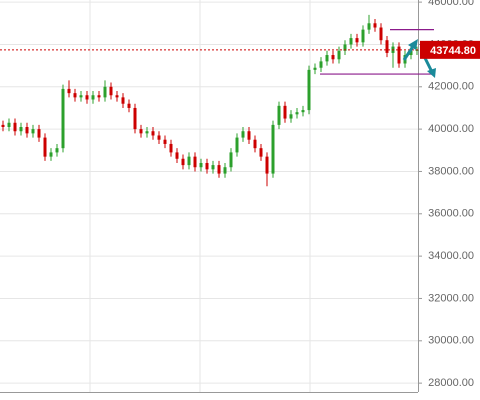 The width and height of the screenshot is (480, 400). Describe the element at coordinates (419, 58) in the screenshot. I see `annotation-arrows` at that location.